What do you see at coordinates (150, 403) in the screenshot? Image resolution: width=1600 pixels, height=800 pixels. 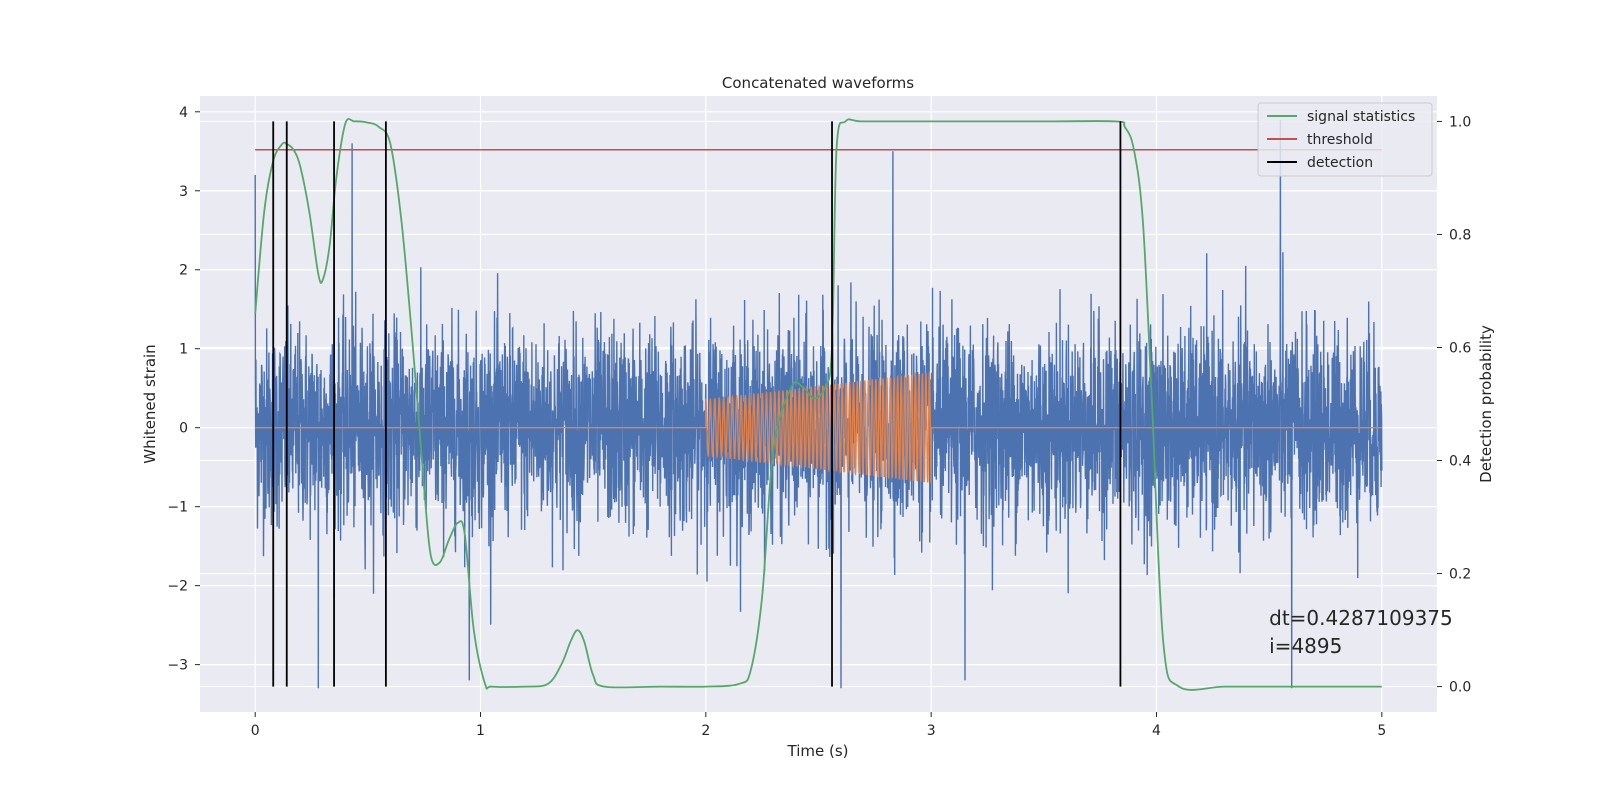 I see `y-axis-label-left: Whitened strain` at bounding box center [150, 403].